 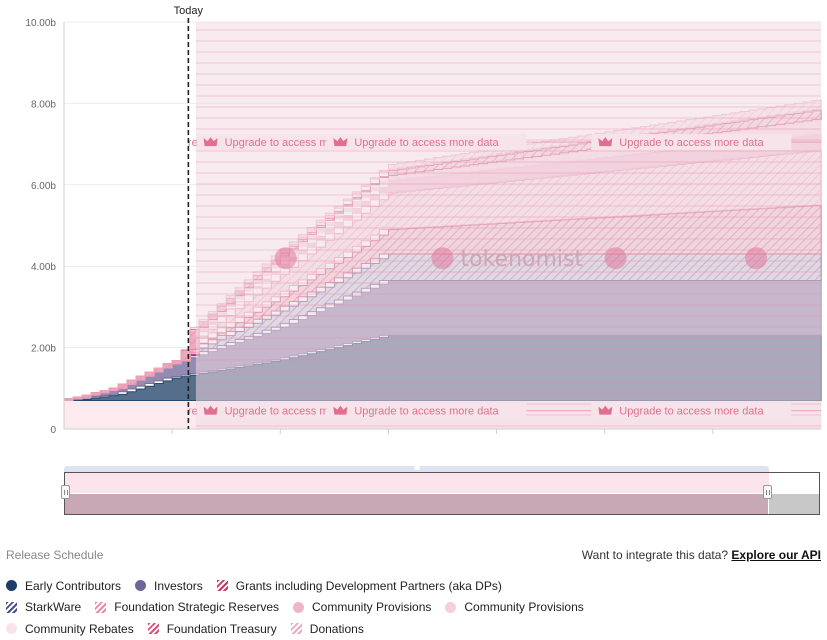 I want to click on y-tick-label: 8.00b, so click(x=43, y=104).